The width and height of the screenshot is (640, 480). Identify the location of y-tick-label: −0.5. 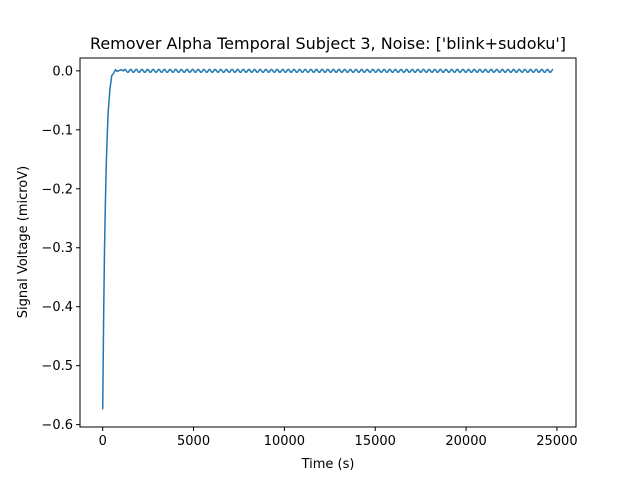
(57, 366).